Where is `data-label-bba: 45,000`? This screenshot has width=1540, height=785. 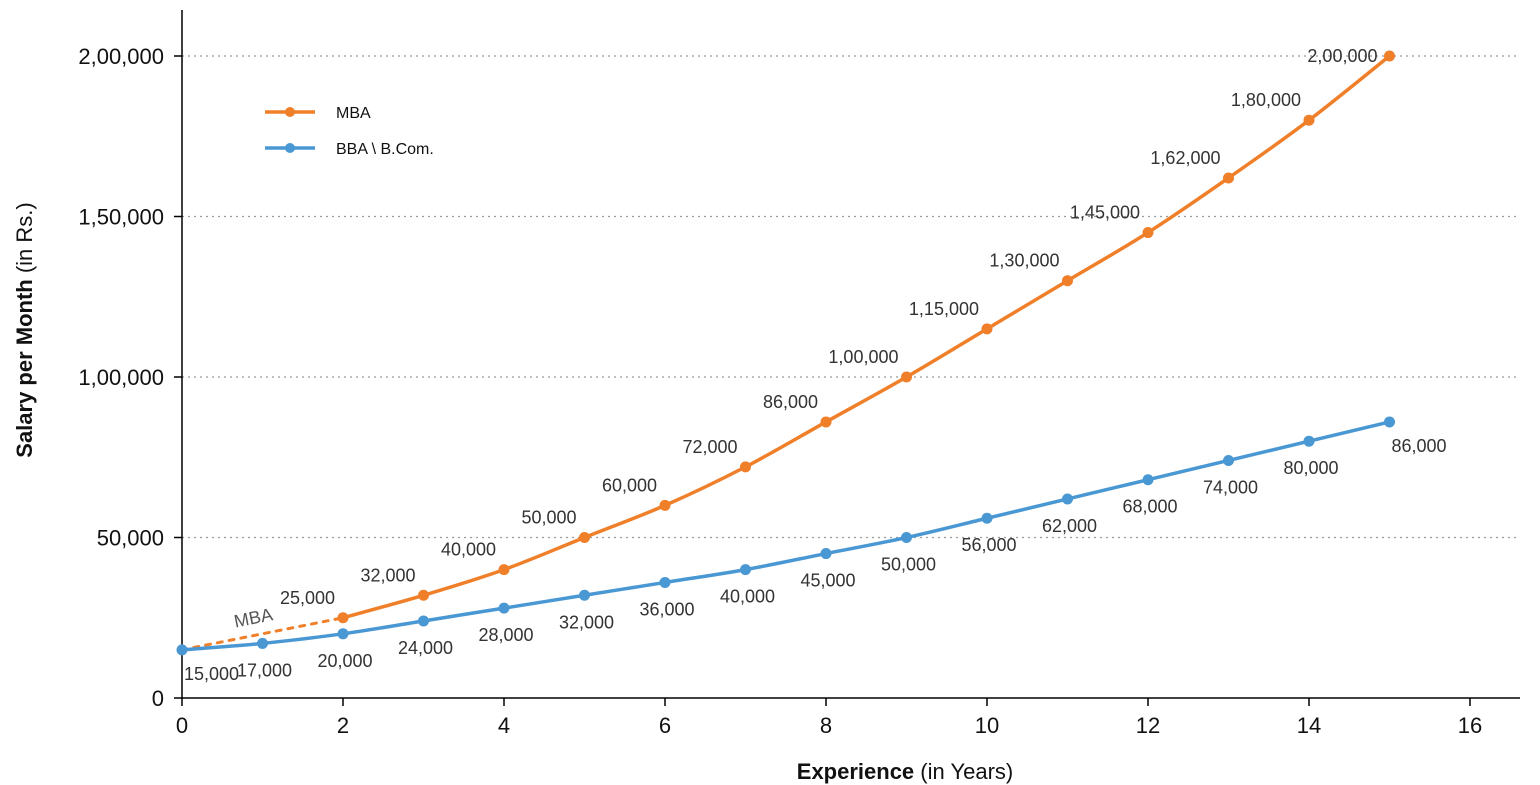 data-label-bba: 45,000 is located at coordinates (827, 581).